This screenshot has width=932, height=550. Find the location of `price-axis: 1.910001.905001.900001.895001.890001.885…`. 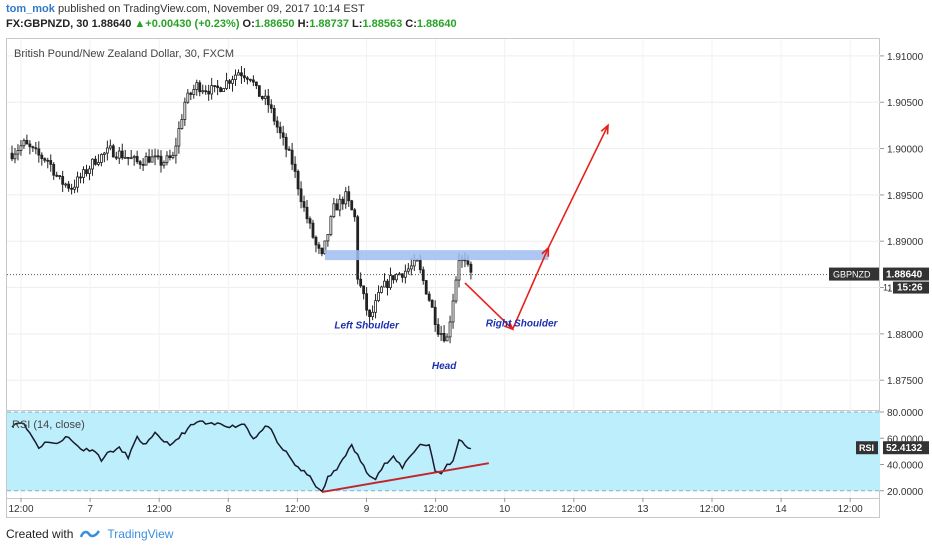

price-axis: 1.910001.905001.900001.895001.890001.885… is located at coordinates (879, 275).